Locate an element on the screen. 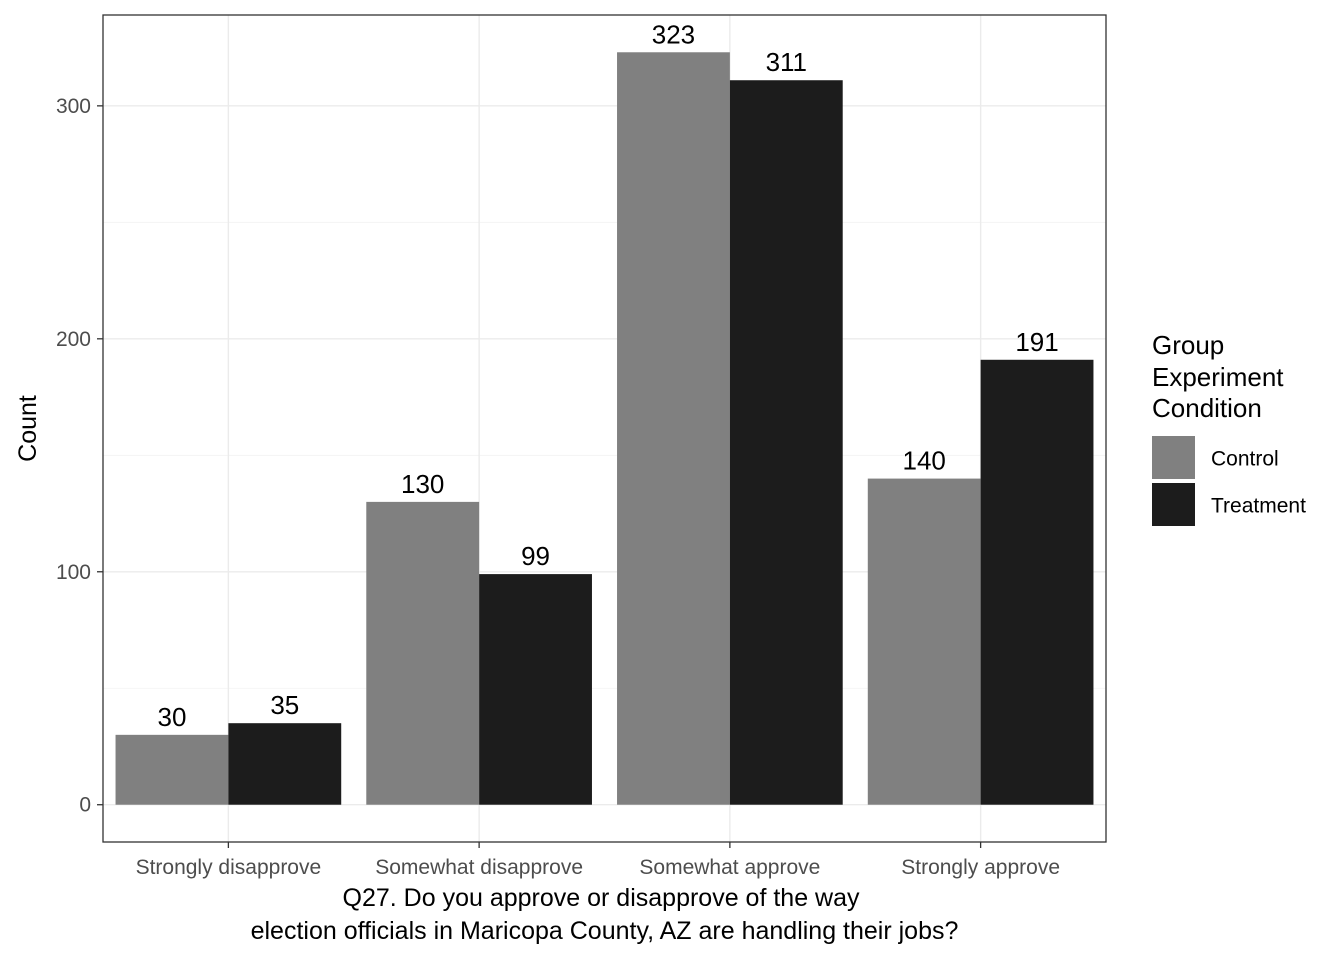  legend-items: Control Treatment is located at coordinates (1229, 481).